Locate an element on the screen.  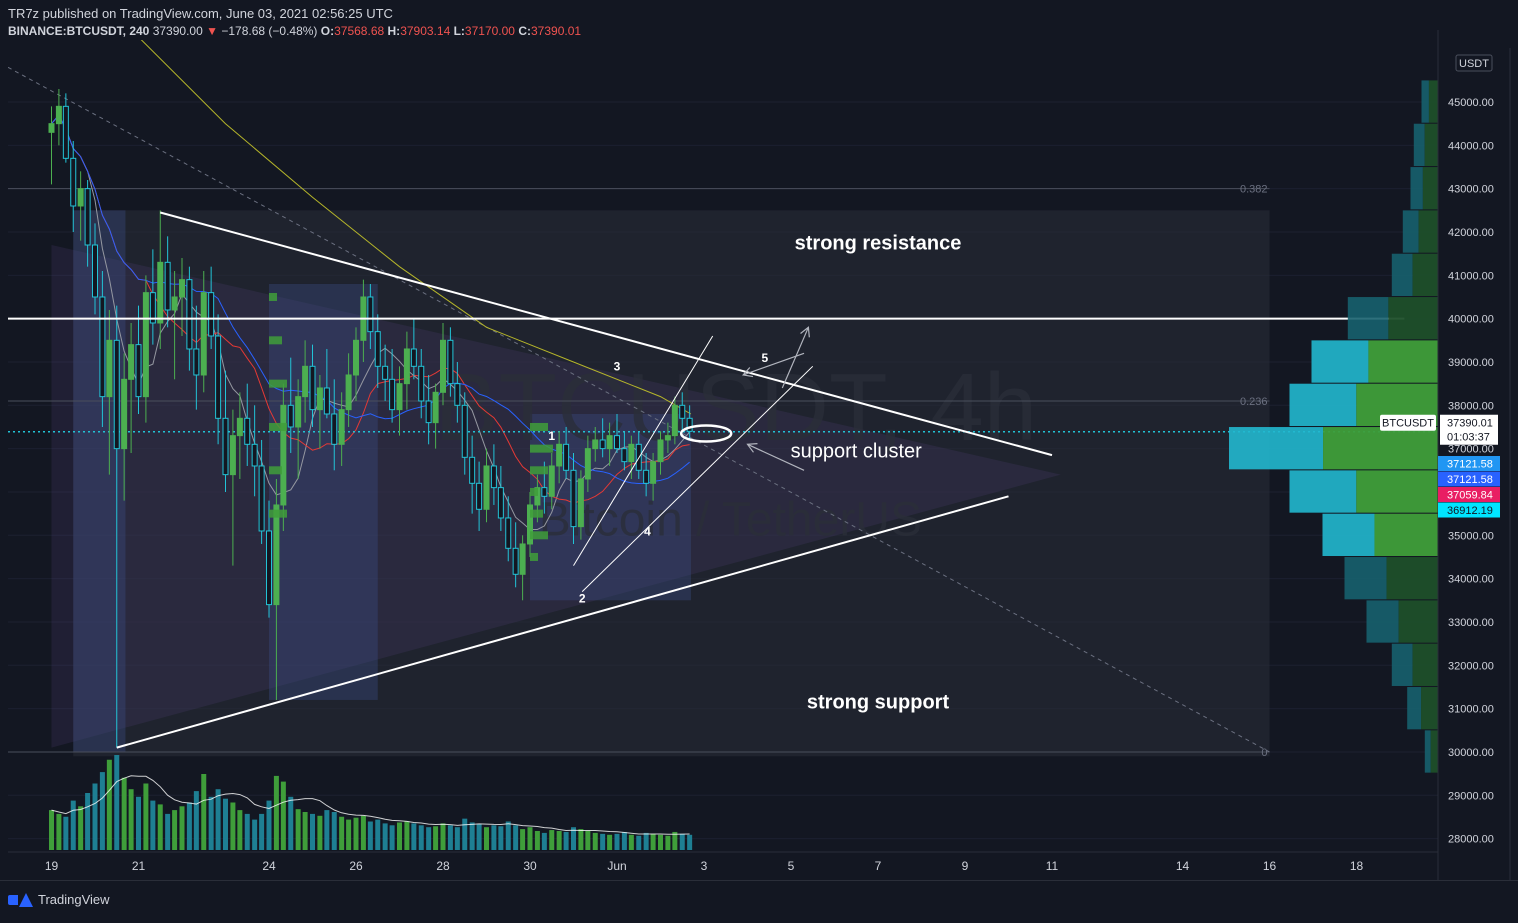
watermark: BTCUSDT, 4h is located at coordinates (735, 407).